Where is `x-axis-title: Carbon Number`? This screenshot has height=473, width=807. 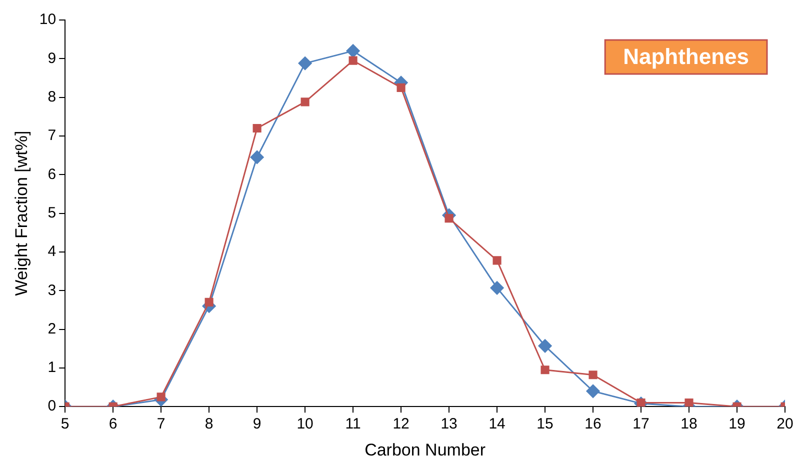 x-axis-title: Carbon Number is located at coordinates (425, 450).